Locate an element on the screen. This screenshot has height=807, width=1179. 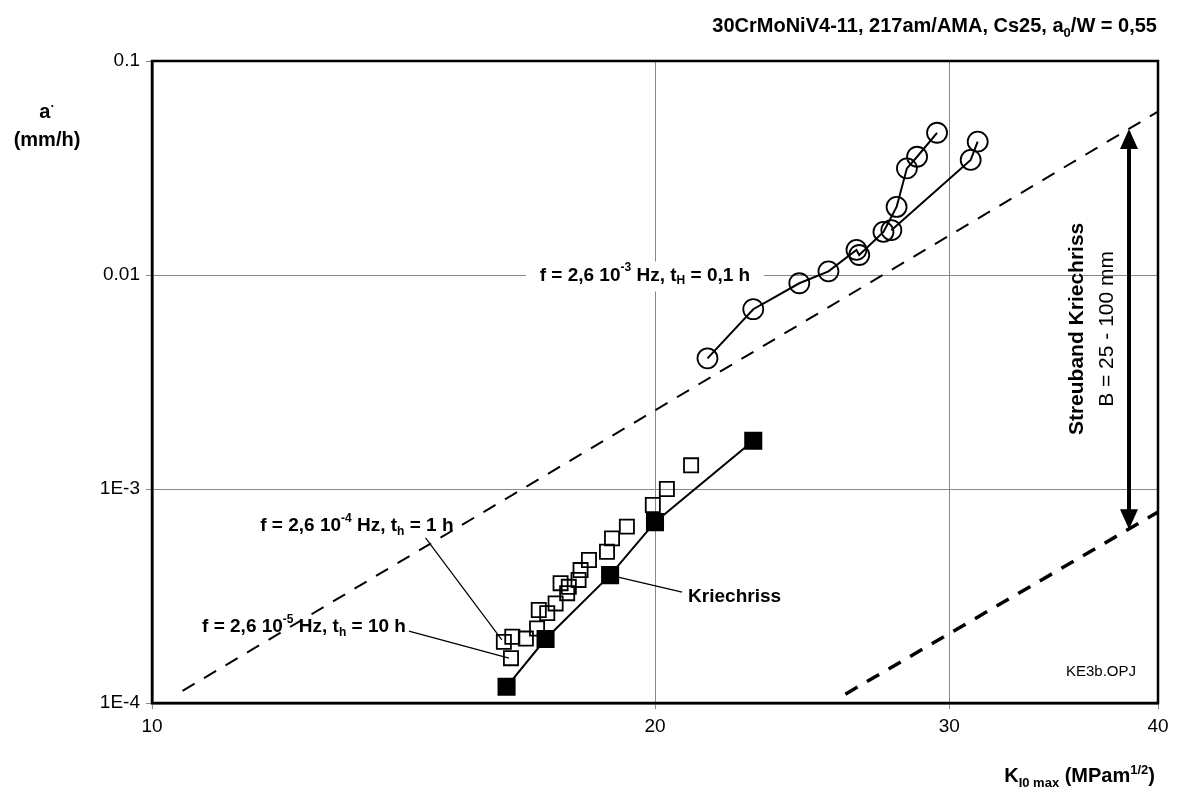
chart-title: 30CrMoNiV4-11, 217am/AMA, Cs25, a$_{0}$/W = 0,55 is located at coordinates (934, 27).